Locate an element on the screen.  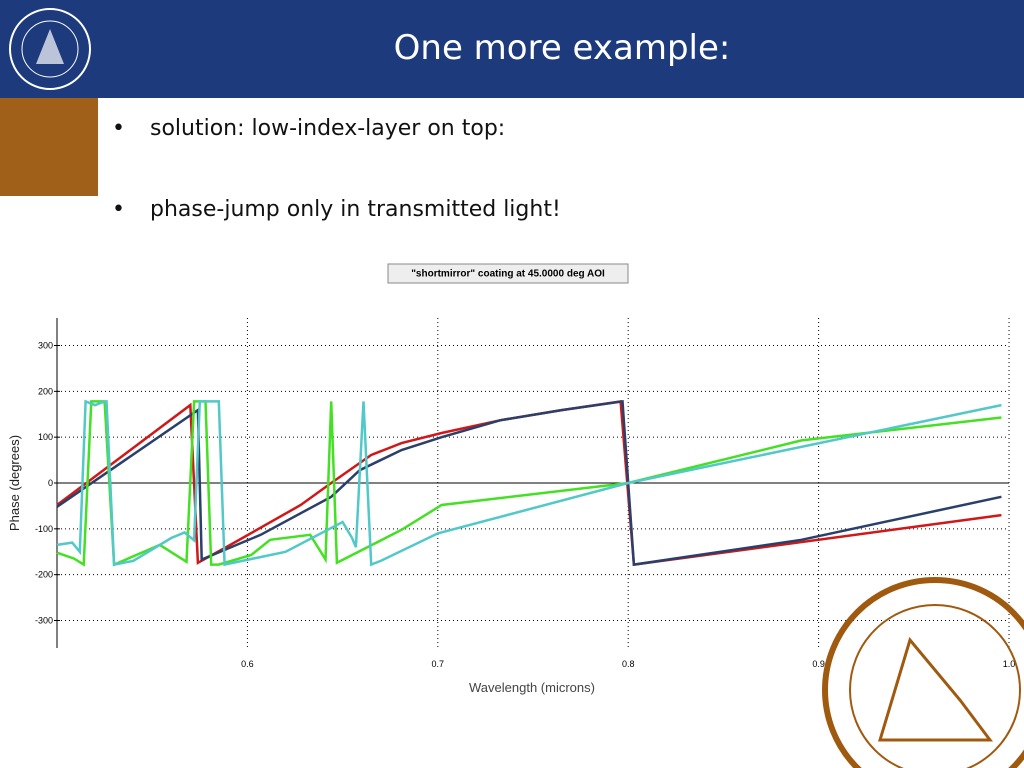
chart-title: "shortmirror" coating at 45.0000 deg AOI is located at coordinates (508, 274).